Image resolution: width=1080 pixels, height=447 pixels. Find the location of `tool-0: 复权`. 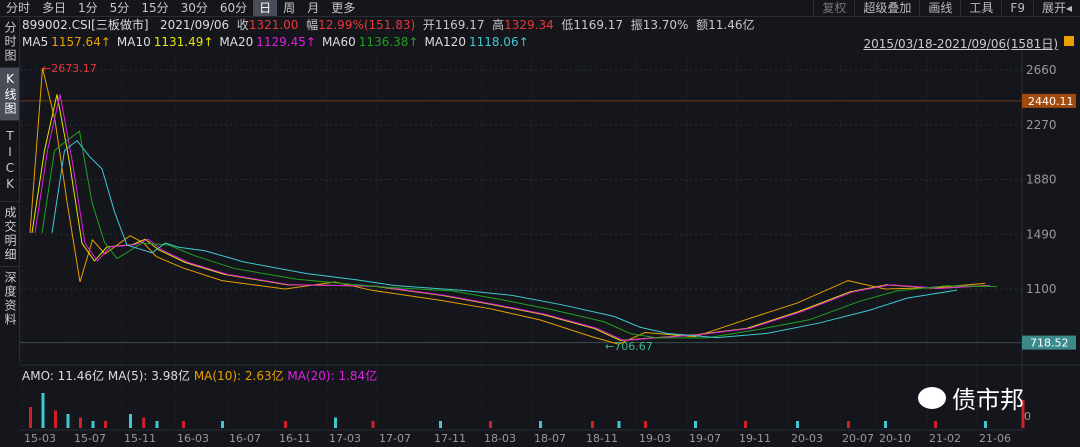

tool-0: 复权 is located at coordinates (833, 8).